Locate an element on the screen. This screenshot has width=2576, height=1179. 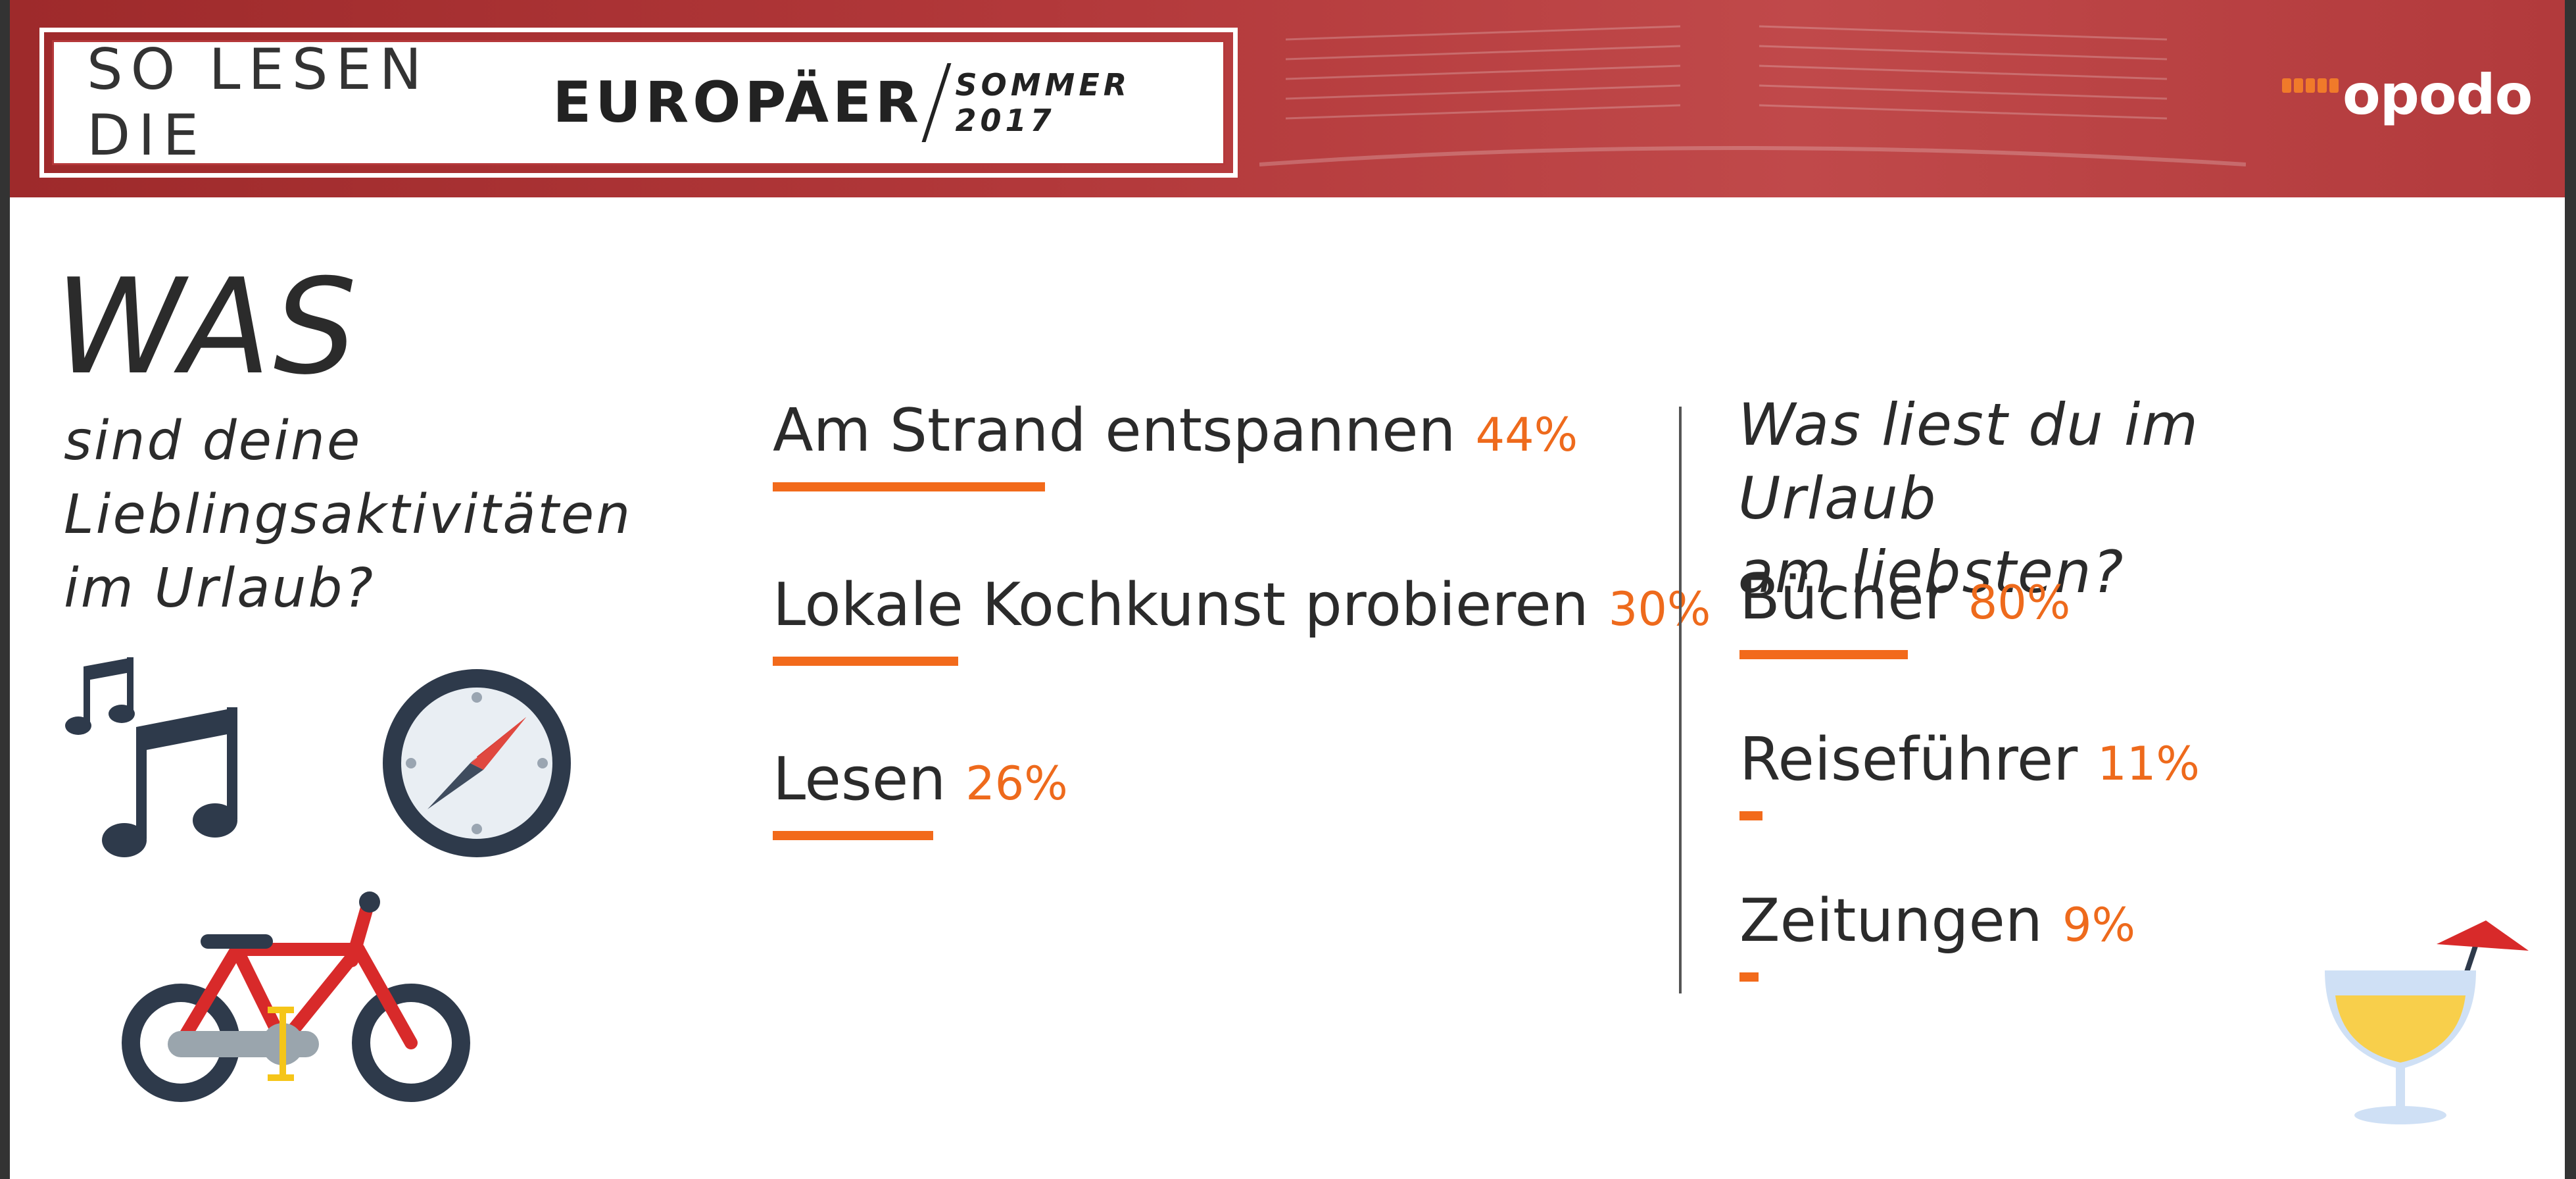
bicycle-icon is located at coordinates (296, 996).